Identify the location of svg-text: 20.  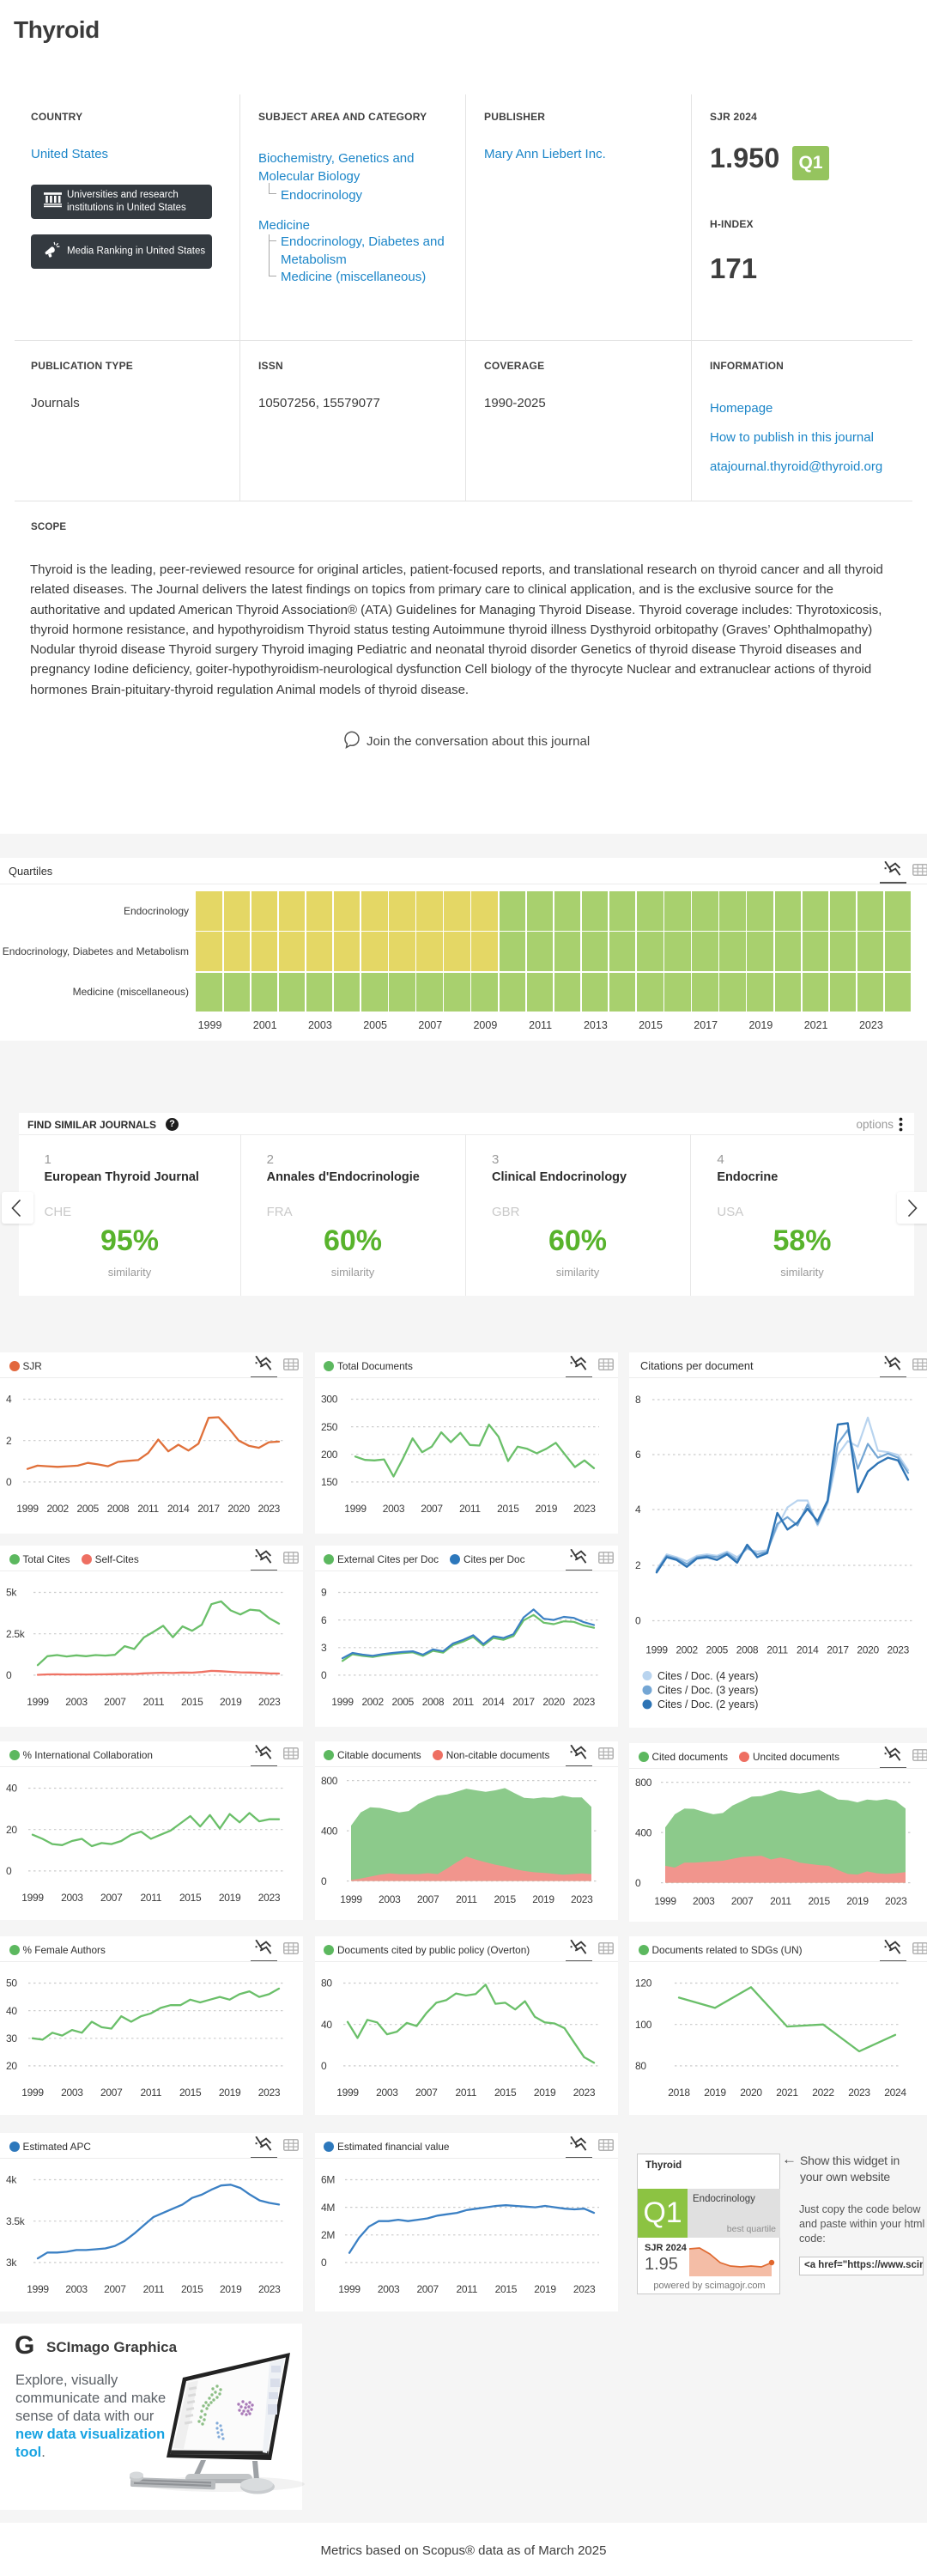
(11, 1830).